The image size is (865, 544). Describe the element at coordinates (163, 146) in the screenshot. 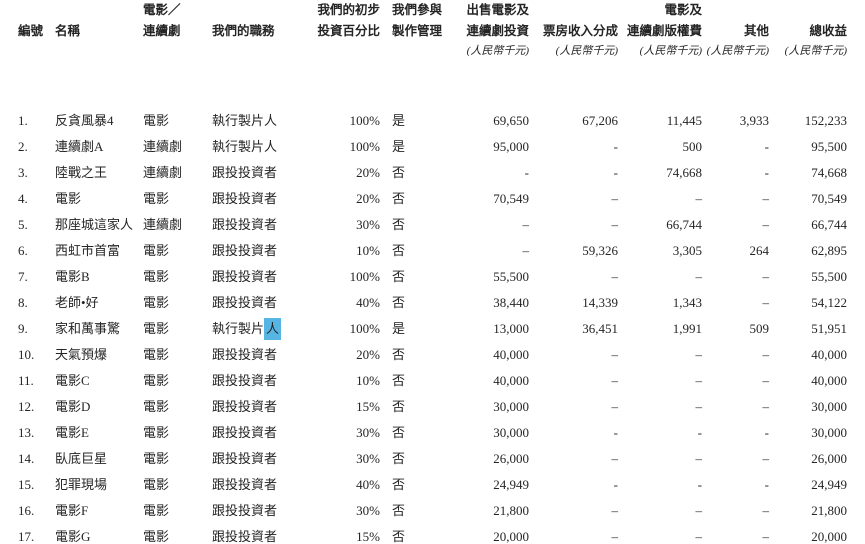

I see `cell-type: 連續劇` at that location.